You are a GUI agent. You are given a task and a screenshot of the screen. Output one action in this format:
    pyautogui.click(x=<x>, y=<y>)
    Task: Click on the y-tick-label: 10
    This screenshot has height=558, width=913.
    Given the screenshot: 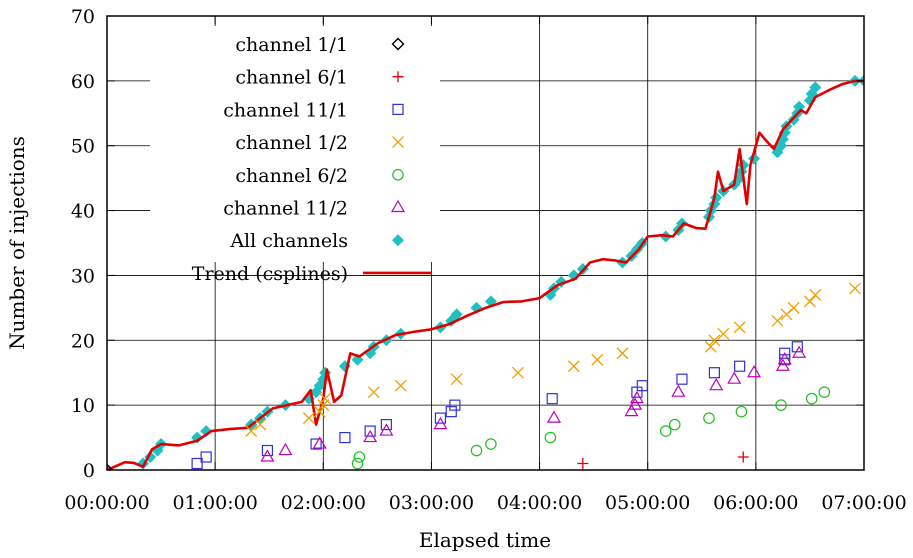 What is the action you would take?
    pyautogui.click(x=83, y=406)
    